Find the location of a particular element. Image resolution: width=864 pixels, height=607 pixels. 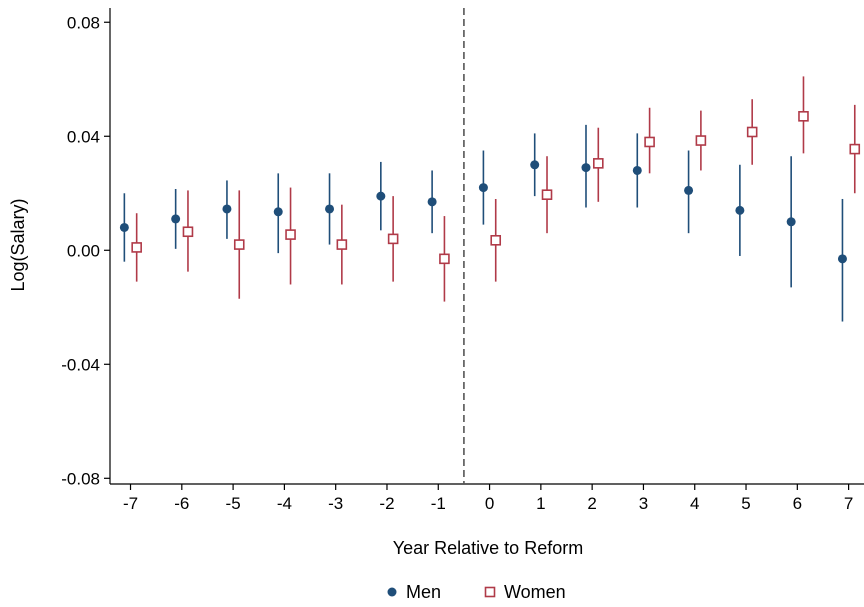

x-tick-label: -7 is located at coordinates (130, 503).